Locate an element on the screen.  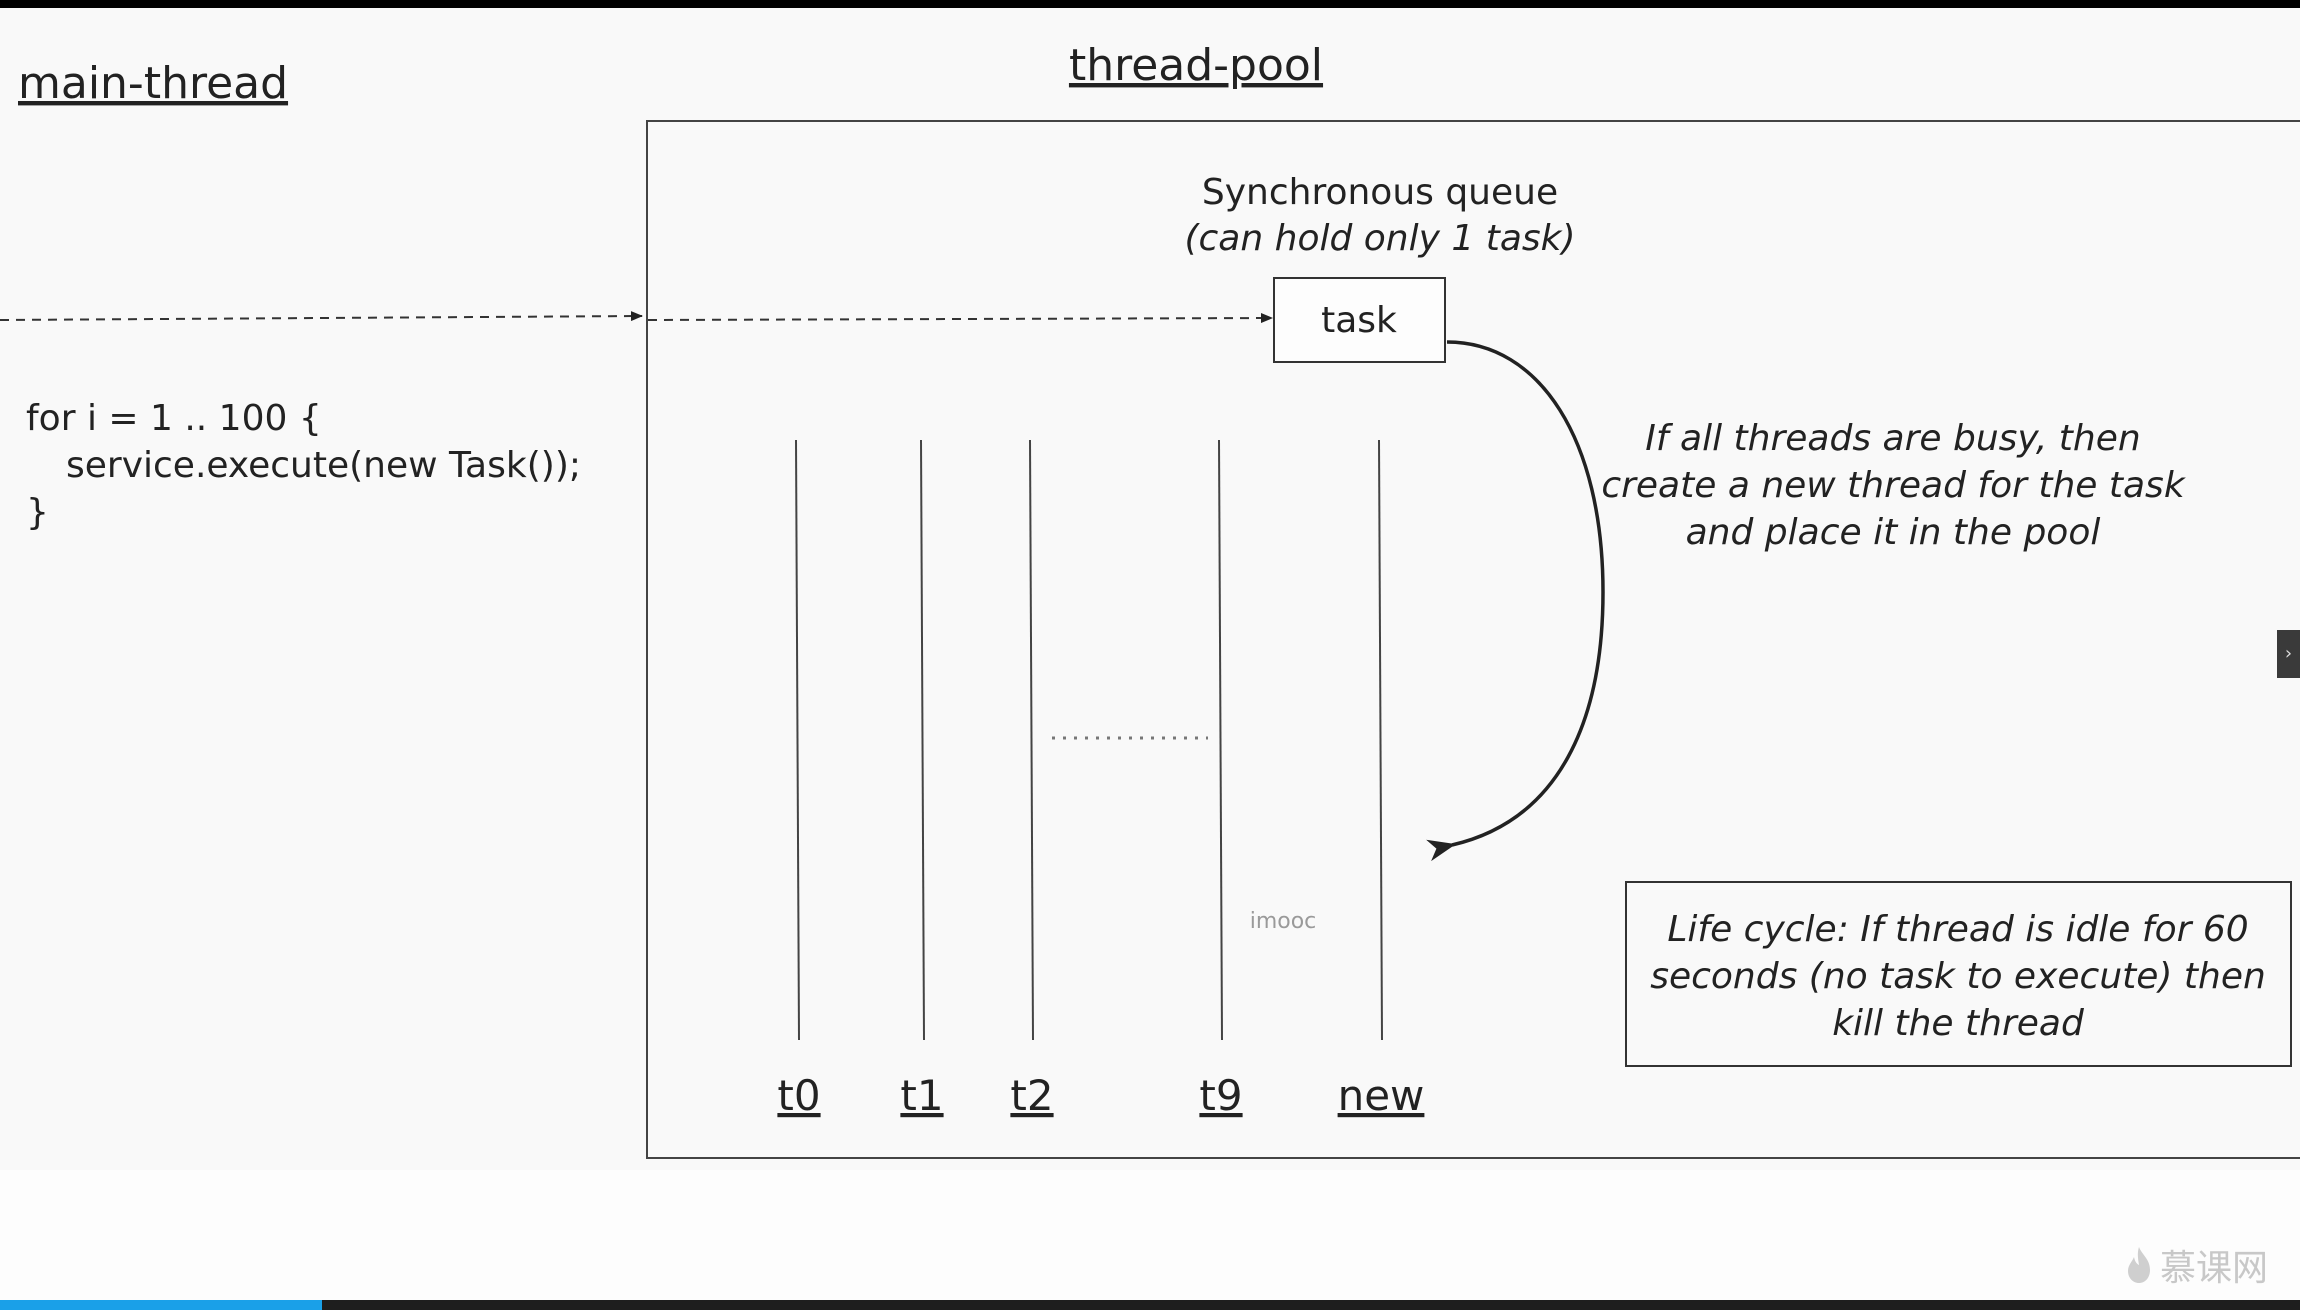
code-line-3: } is located at coordinates (37, 512).